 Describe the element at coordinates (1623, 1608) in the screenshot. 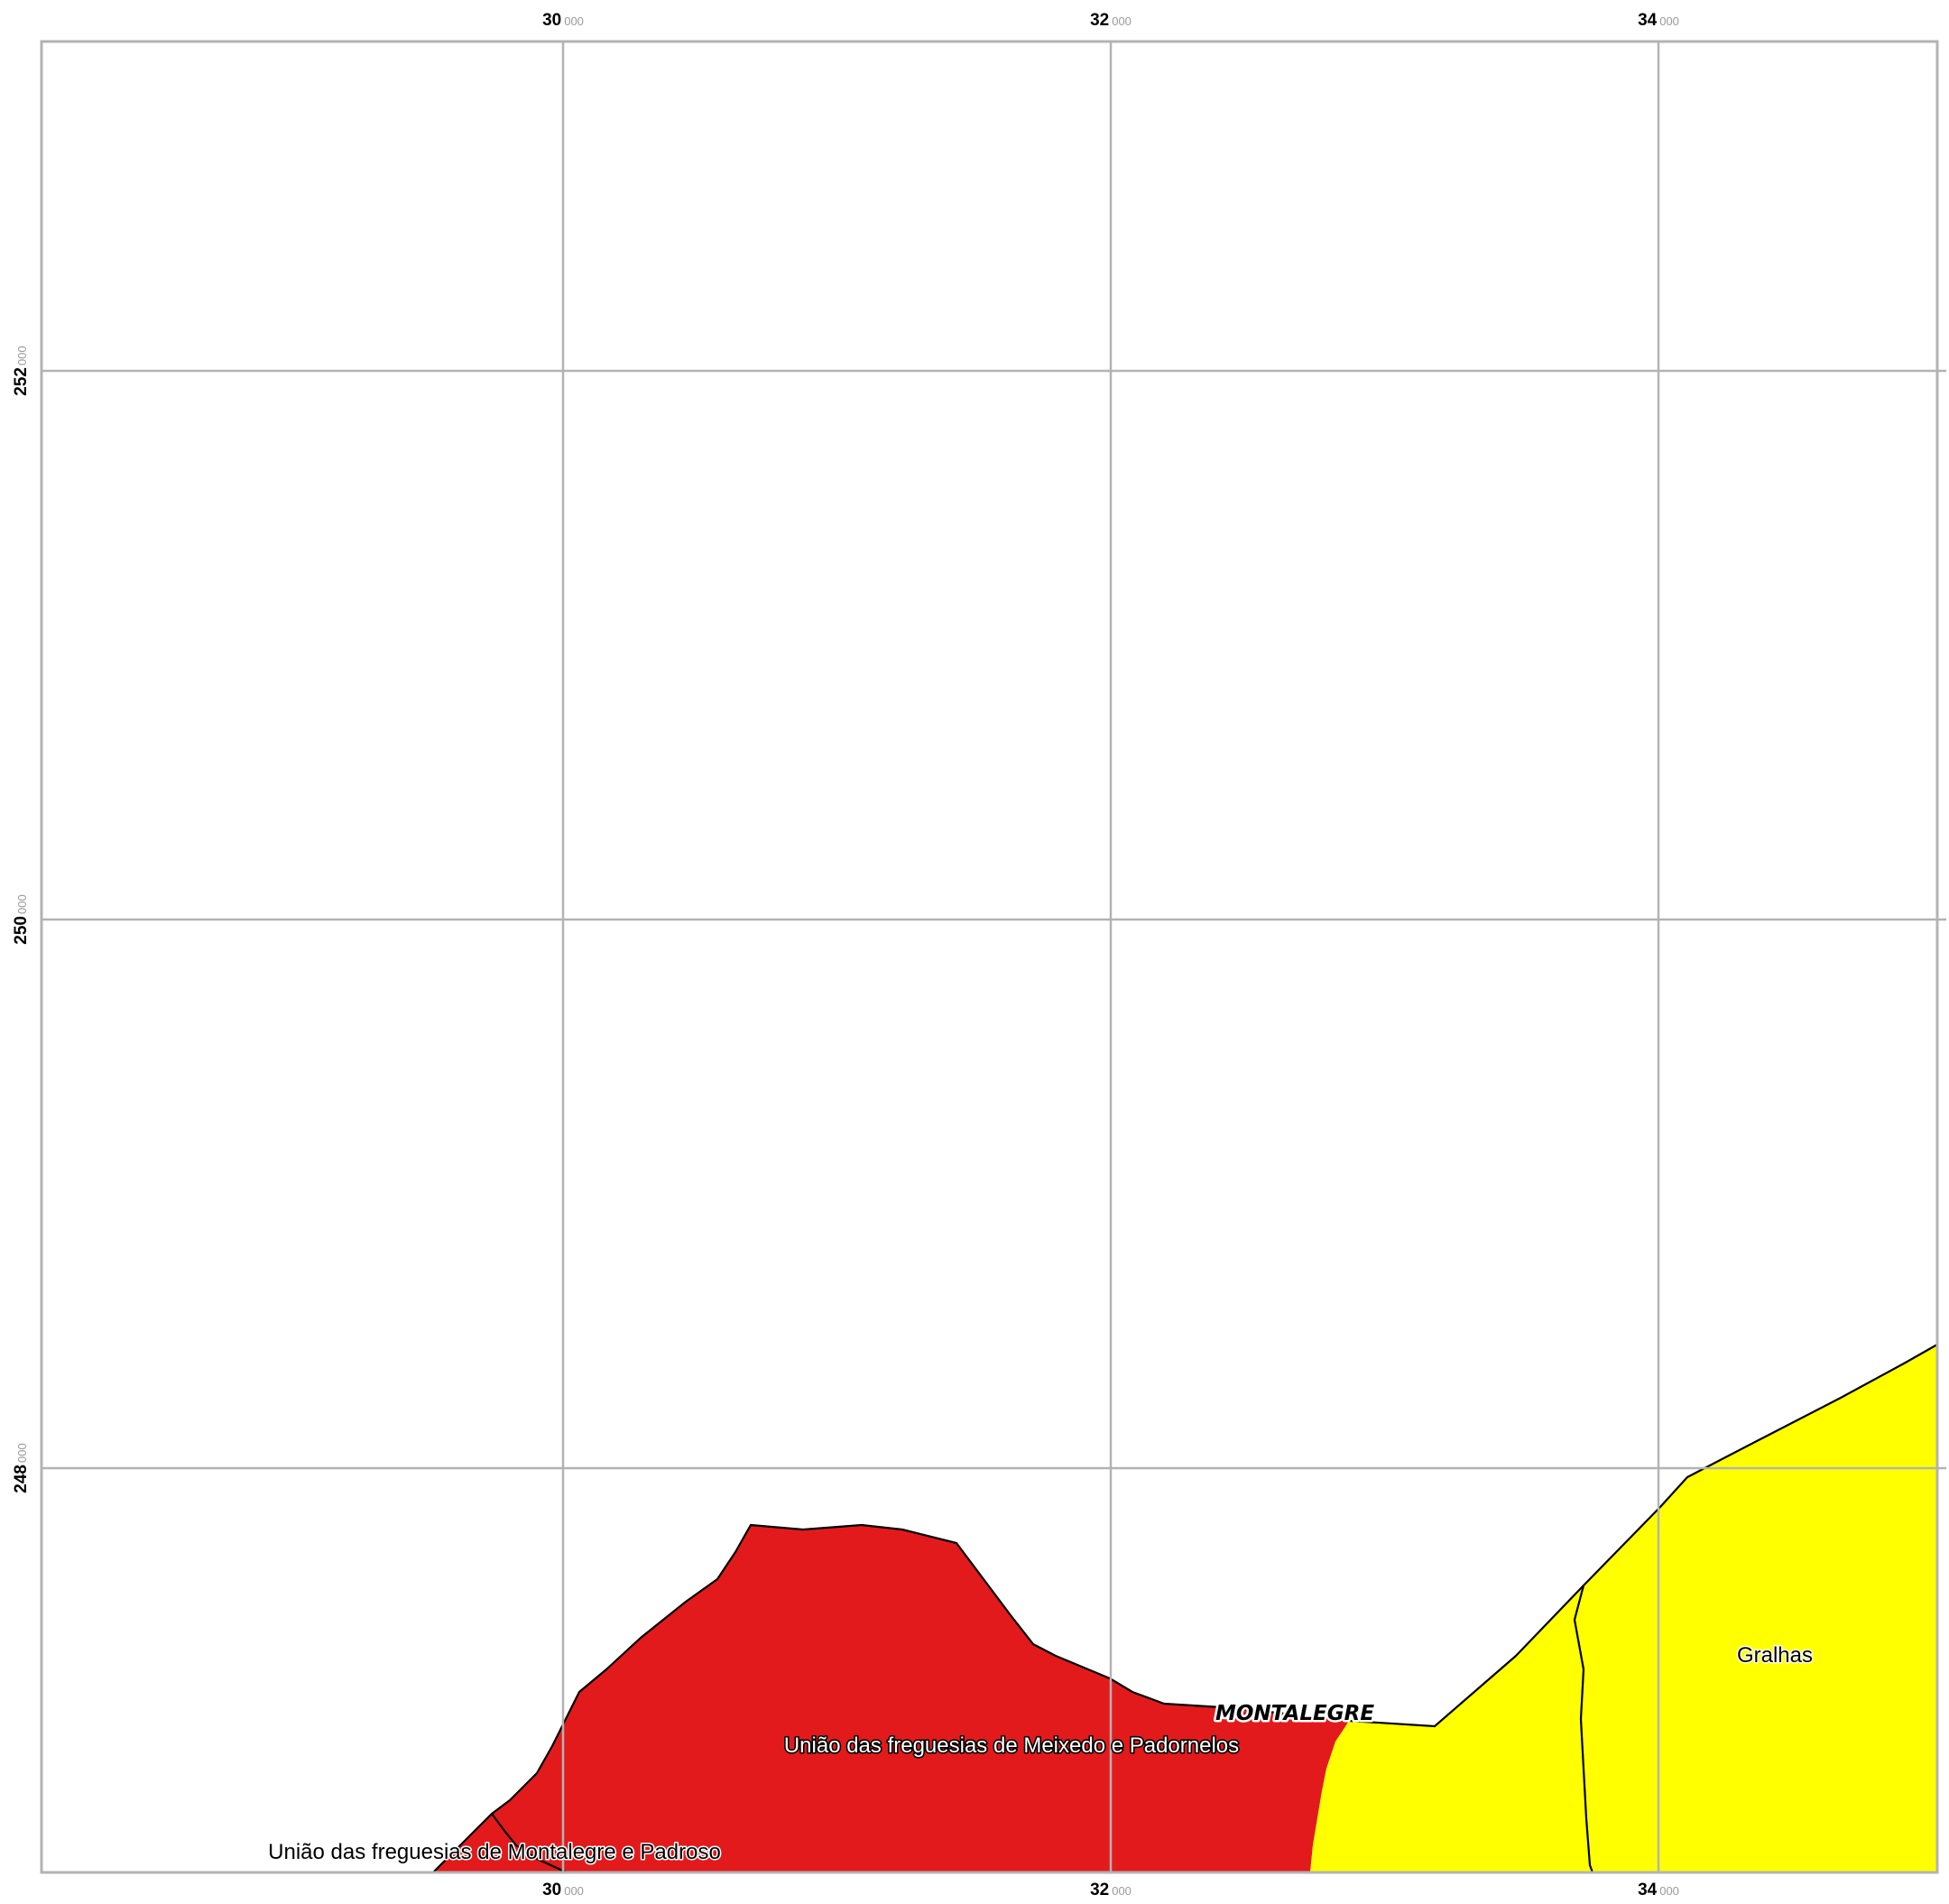

I see `parish-gralhas-area` at that location.